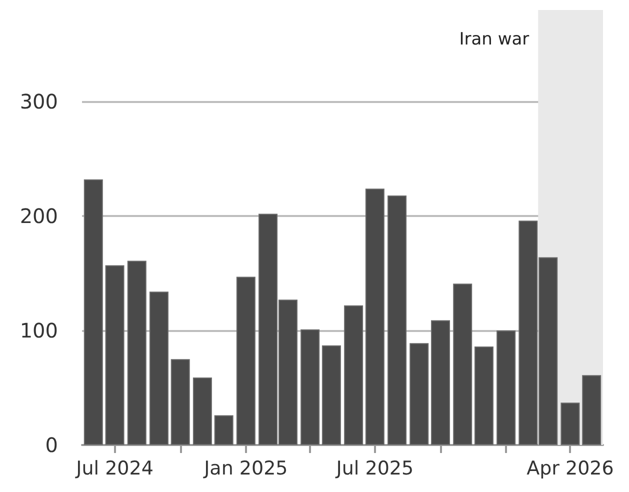  Describe the element at coordinates (374, 469) in the screenshot. I see `x-tick-label: Jul 2025` at that location.